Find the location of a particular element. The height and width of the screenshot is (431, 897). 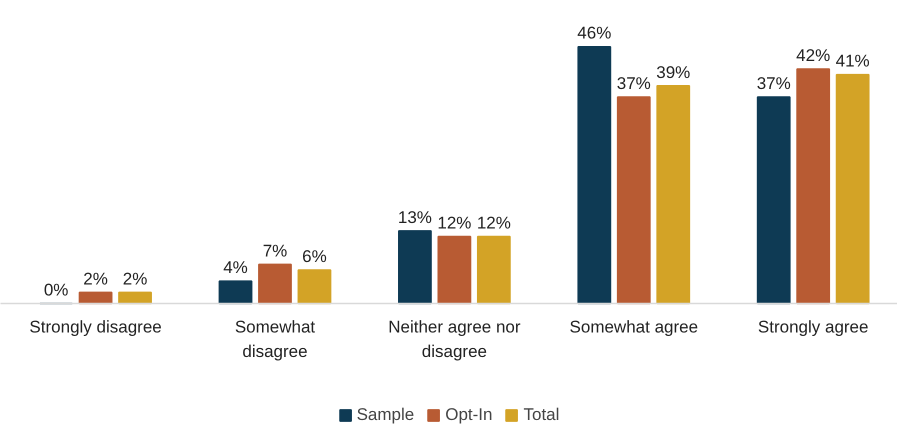

x-tick-label: Strongly agree is located at coordinates (813, 327).